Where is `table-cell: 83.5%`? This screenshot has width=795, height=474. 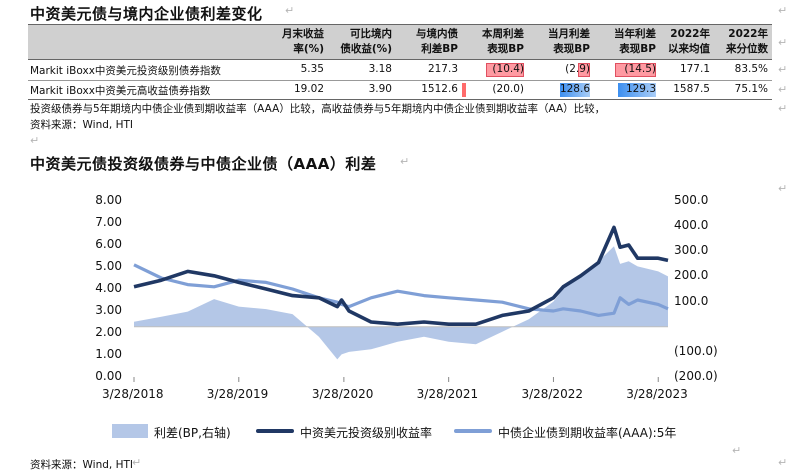 table-cell: 83.5% is located at coordinates (751, 69).